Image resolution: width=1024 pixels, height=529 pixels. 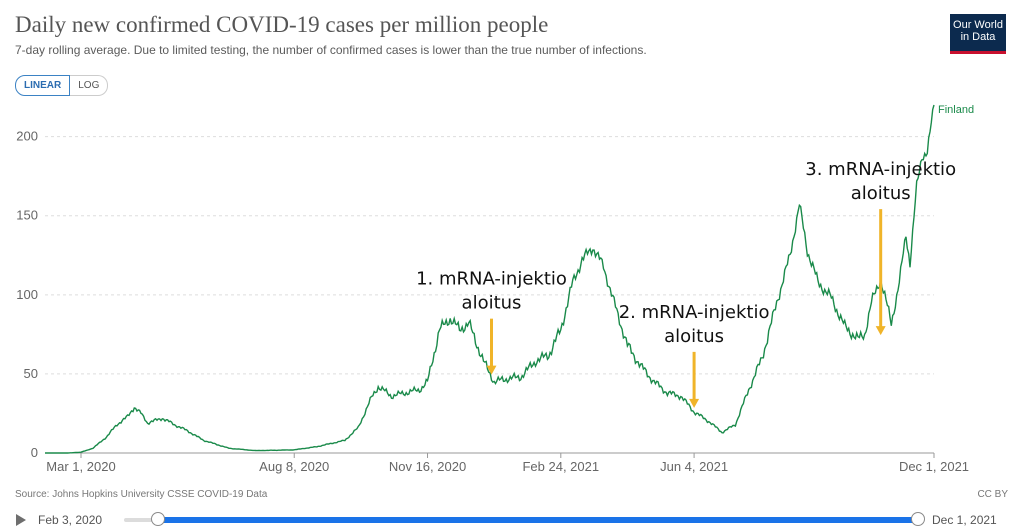 What do you see at coordinates (934, 466) in the screenshot?
I see `x-tick-label: Dec 1, 2021` at bounding box center [934, 466].